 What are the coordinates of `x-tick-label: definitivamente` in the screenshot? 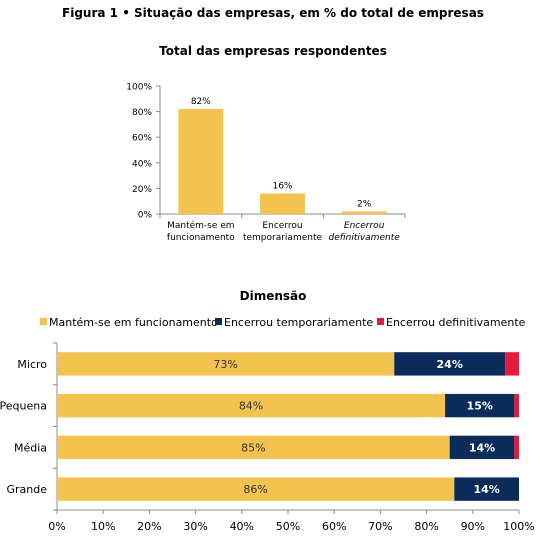 It's located at (365, 238).